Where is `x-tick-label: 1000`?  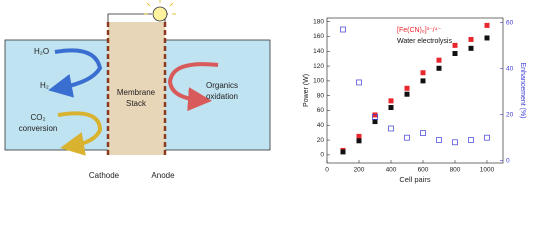
x-tick-label: 1000 is located at coordinates (487, 170).